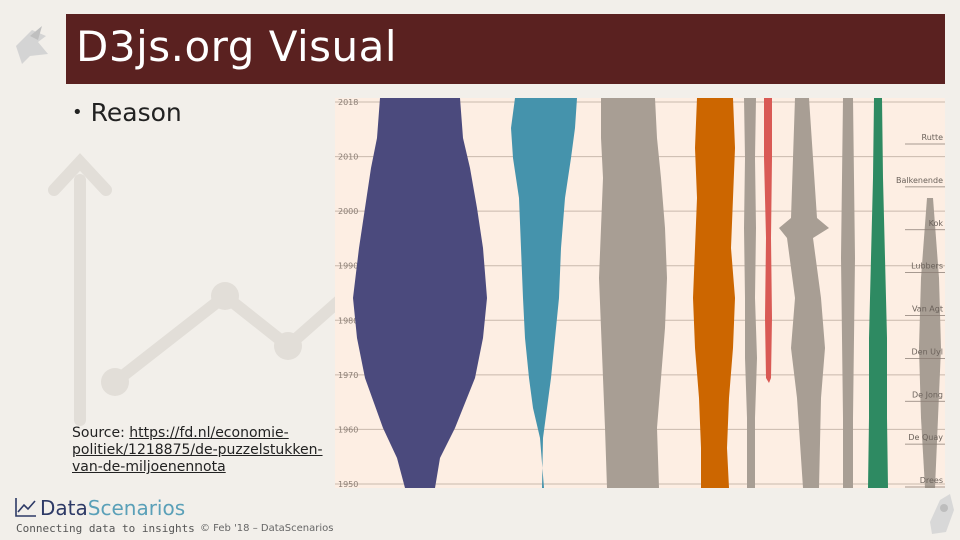 The image size is (960, 540). I want to click on bullet-item: • Reason, so click(127, 112).